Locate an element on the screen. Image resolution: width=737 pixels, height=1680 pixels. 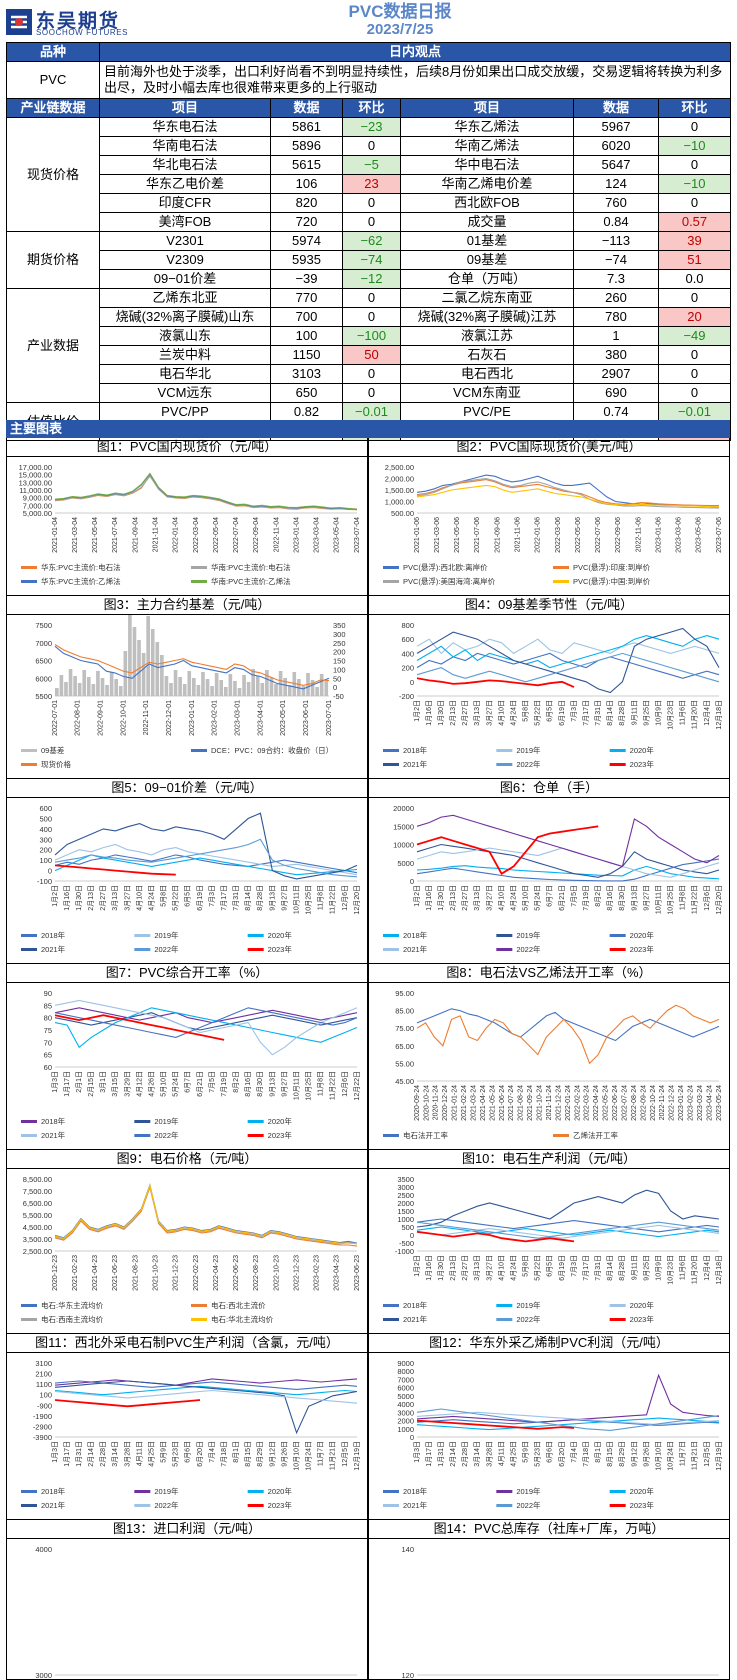
item-cell: 华东乙烯法 is located at coordinates (487, 127).